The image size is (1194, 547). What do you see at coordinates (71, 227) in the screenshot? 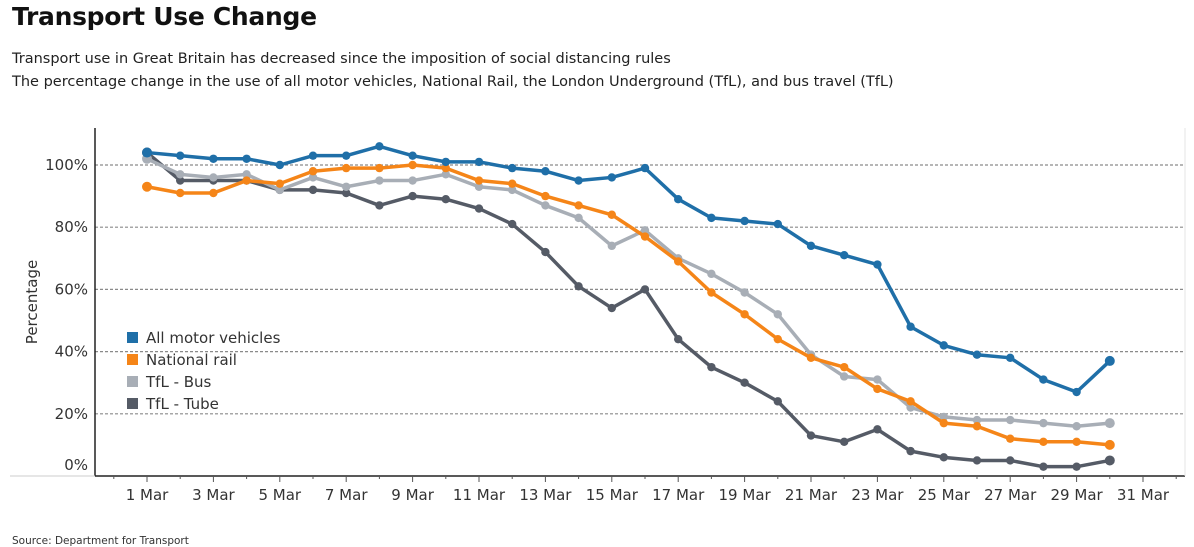
I see `y-tick-label: 80%` at bounding box center [71, 227].